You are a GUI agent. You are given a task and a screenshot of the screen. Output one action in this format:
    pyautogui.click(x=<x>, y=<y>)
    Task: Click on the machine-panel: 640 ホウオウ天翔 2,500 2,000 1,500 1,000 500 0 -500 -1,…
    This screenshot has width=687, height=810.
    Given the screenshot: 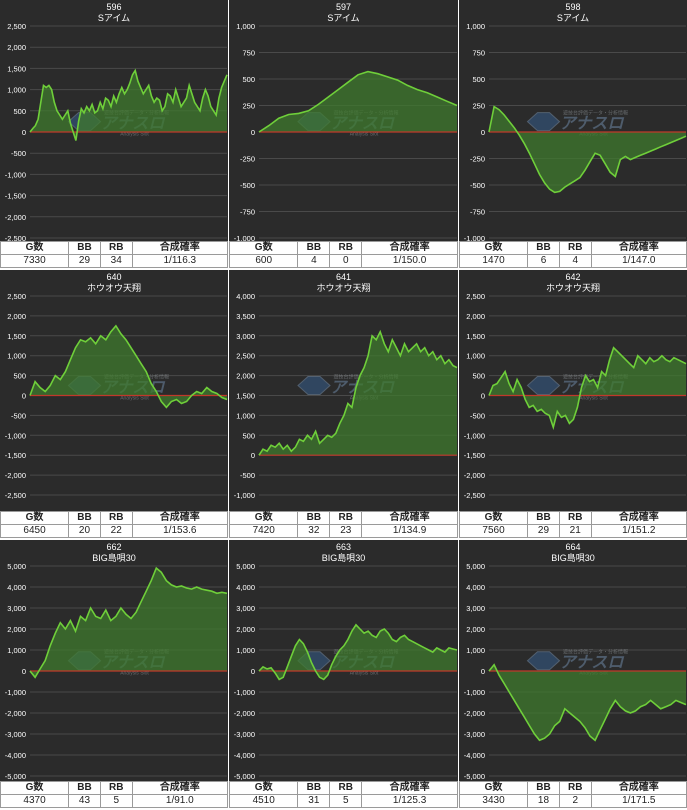 What is the action you would take?
    pyautogui.click(x=114, y=391)
    